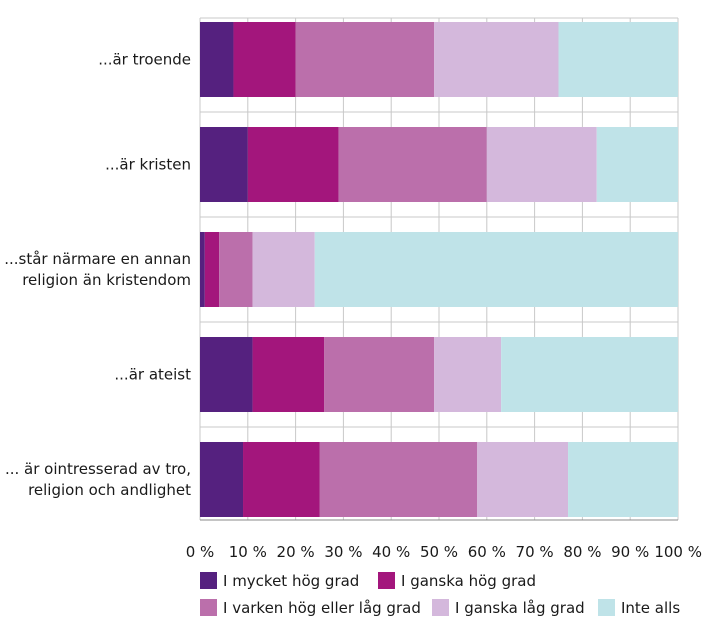 The width and height of the screenshot is (707, 624). I want to click on x-tick-label: 10 %, so click(248, 552).